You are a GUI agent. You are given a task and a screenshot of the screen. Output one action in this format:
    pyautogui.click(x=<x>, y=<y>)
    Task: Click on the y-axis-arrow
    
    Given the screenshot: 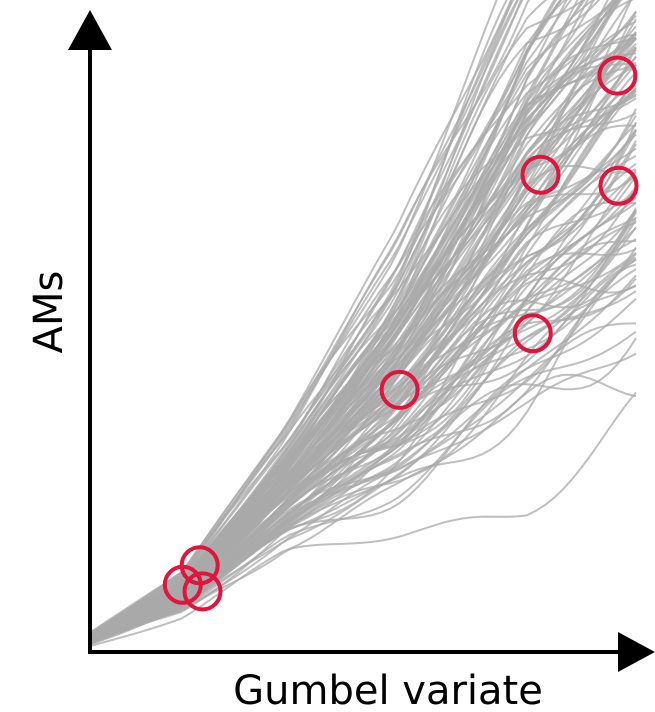 What is the action you would take?
    pyautogui.click(x=90, y=30)
    